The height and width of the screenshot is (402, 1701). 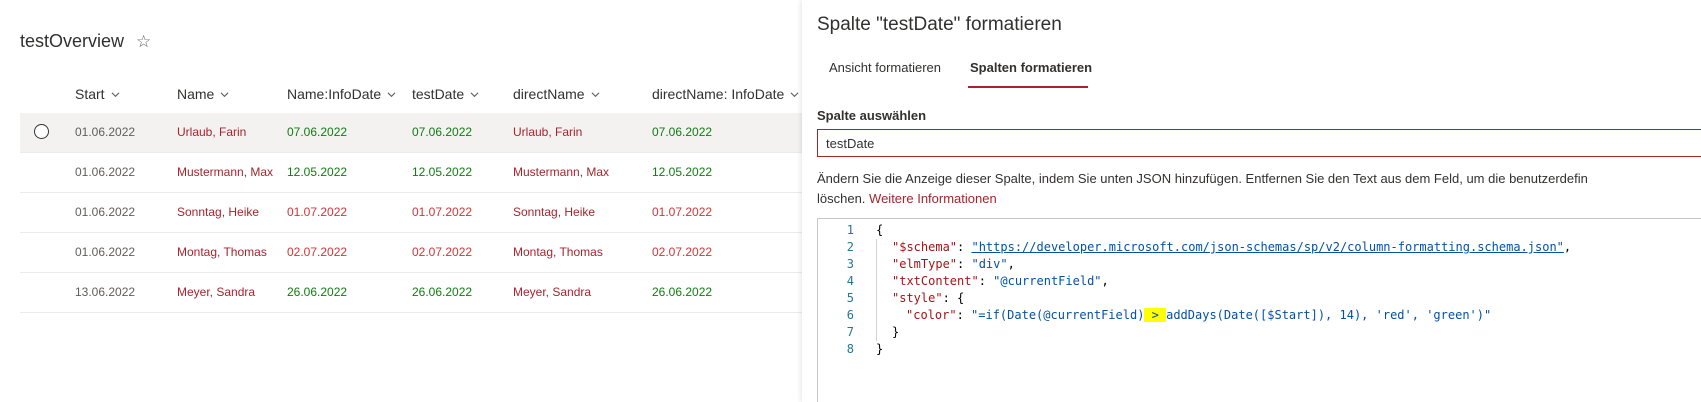 I want to click on code-token: "=if(Date(@currentField), so click(x=1058, y=315).